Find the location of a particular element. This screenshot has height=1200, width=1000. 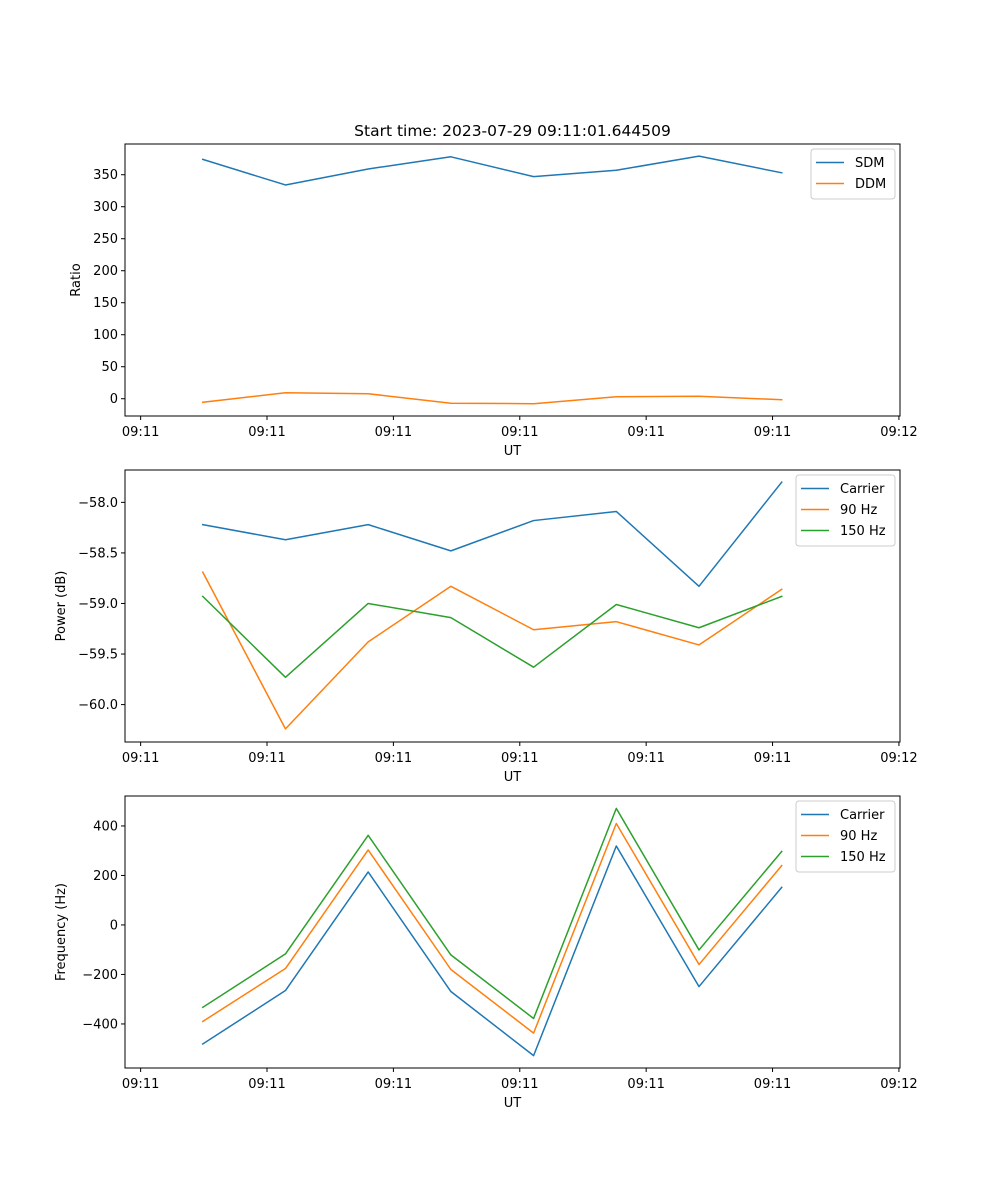

series-line-sdm is located at coordinates (492, 170).